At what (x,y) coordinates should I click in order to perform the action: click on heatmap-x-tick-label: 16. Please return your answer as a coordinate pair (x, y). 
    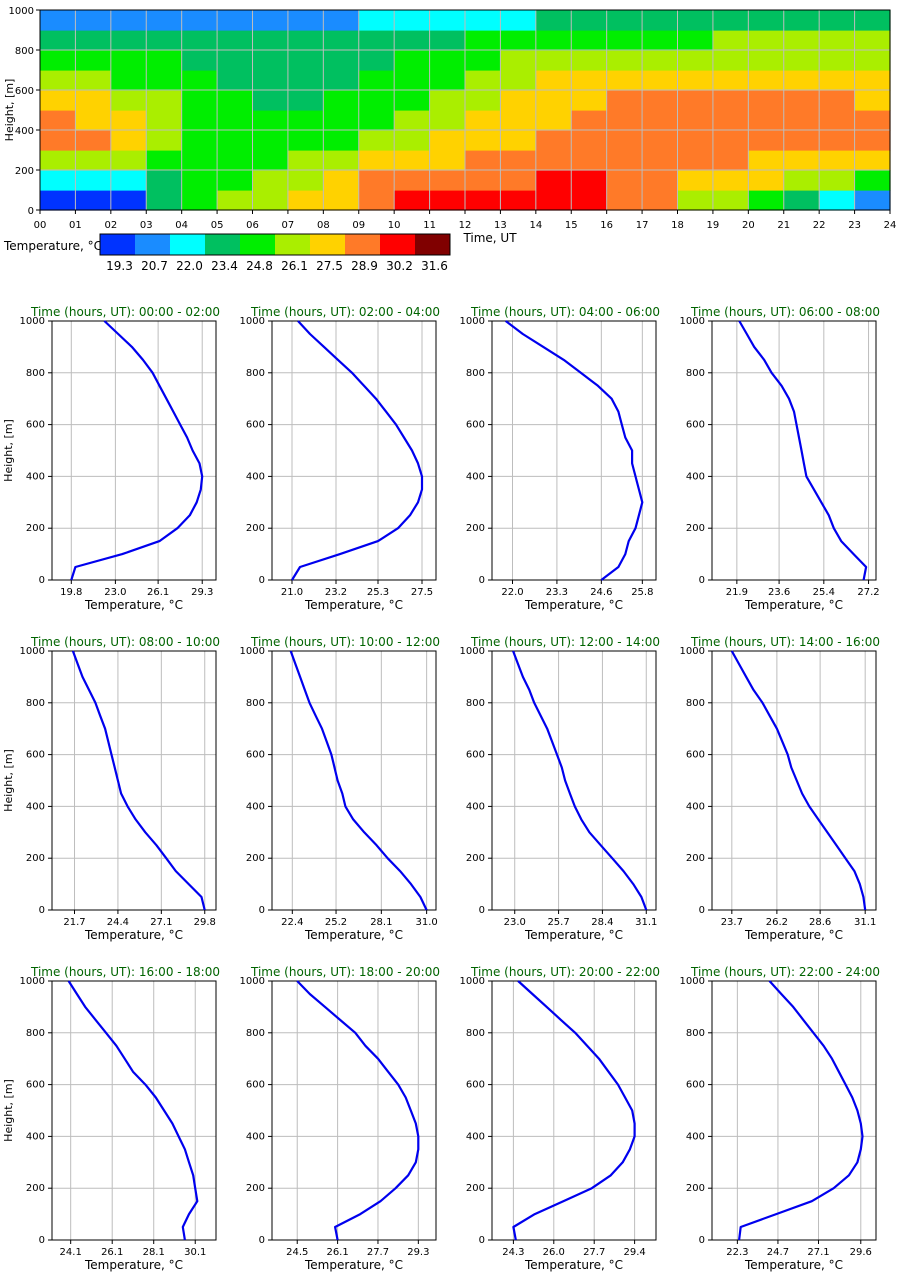
    Looking at the image, I should click on (606, 225).